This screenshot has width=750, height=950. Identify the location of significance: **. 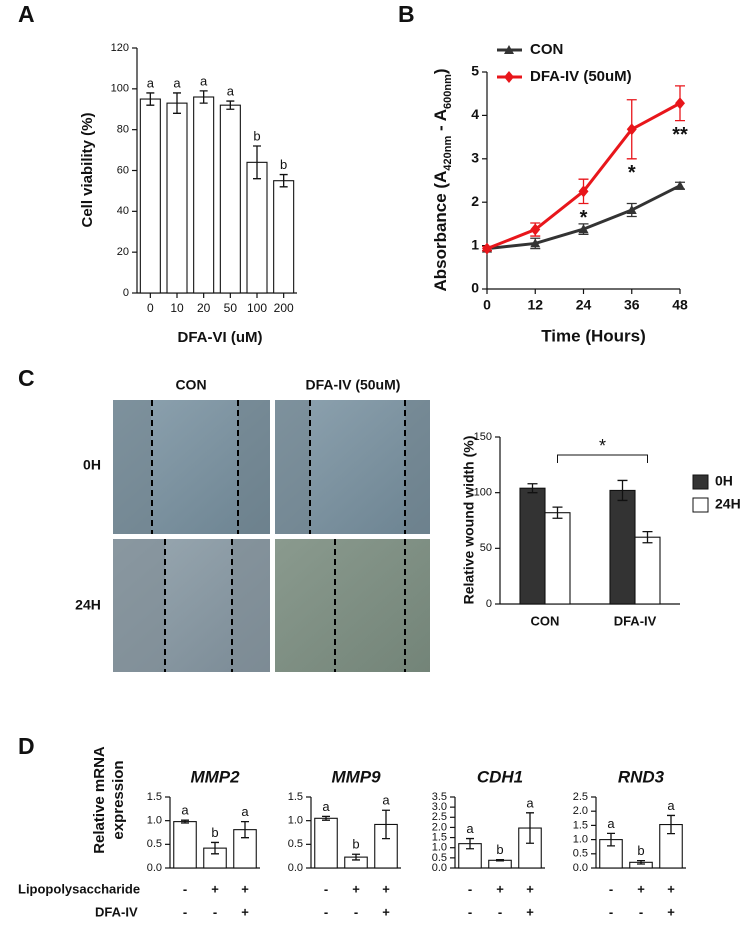
(680, 135).